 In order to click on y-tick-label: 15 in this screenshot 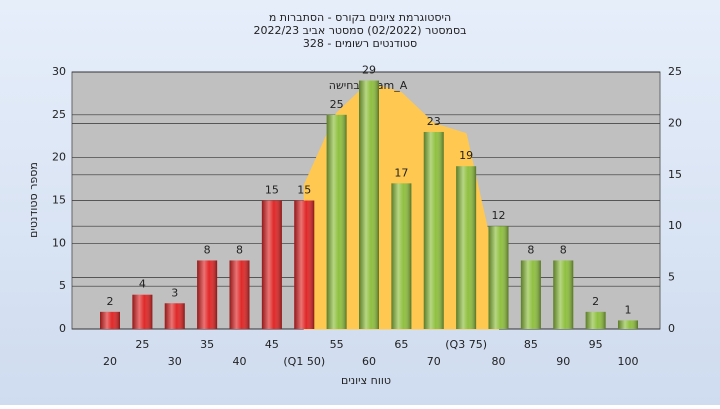, I will do `click(59, 200)`.